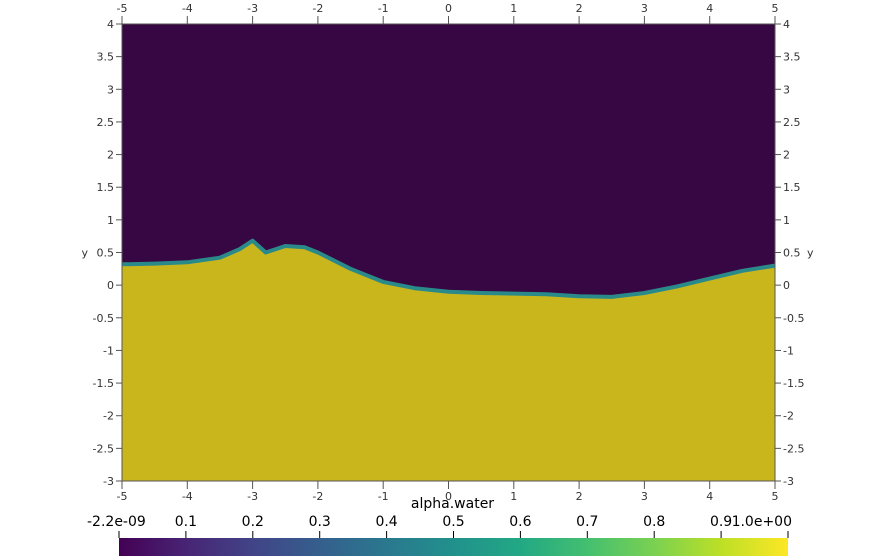 The height and width of the screenshot is (560, 892). I want to click on y-tick-label-right: -1, so click(788, 350).